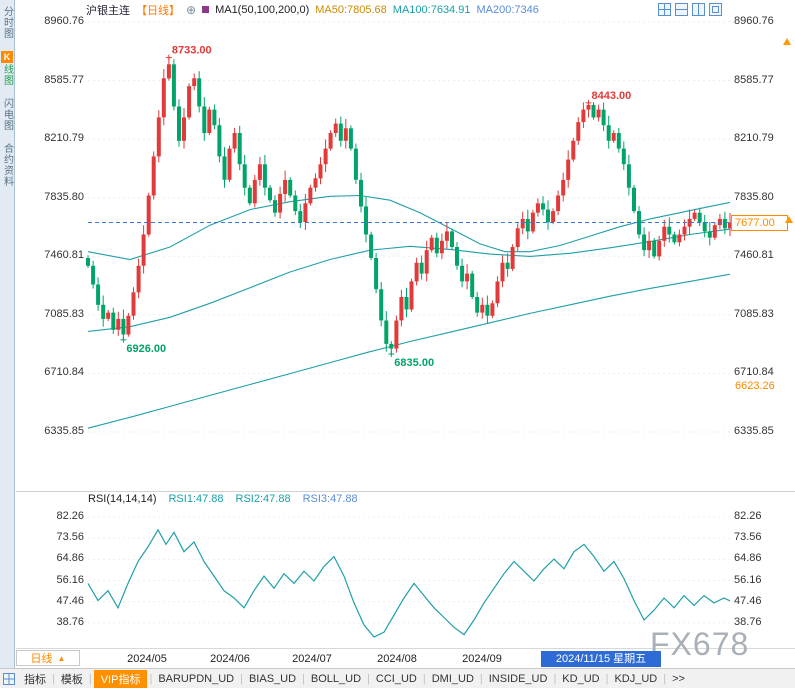 The image size is (795, 688). What do you see at coordinates (41, 659) in the screenshot?
I see `period-selector-label: 日线` at bounding box center [41, 659].